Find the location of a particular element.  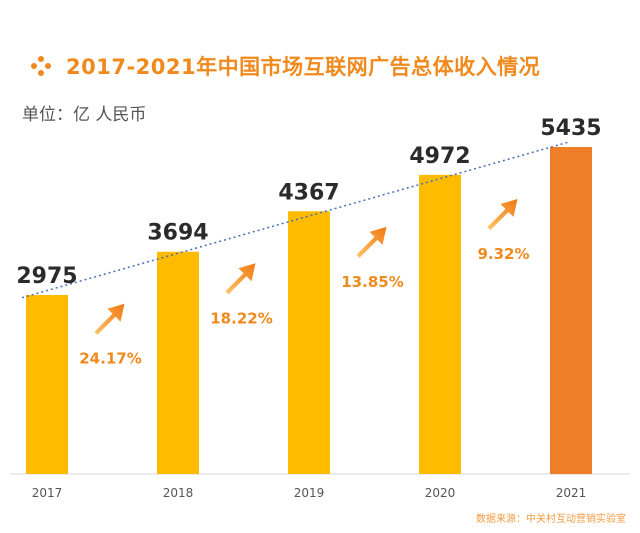

value-label-2018: 3694 is located at coordinates (177, 233).